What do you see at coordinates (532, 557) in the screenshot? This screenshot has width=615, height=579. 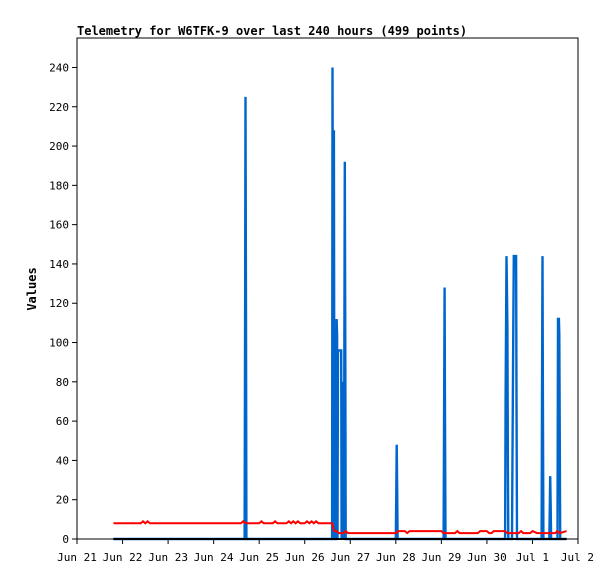 I see `x-tick-label: Jul 1` at bounding box center [532, 557].